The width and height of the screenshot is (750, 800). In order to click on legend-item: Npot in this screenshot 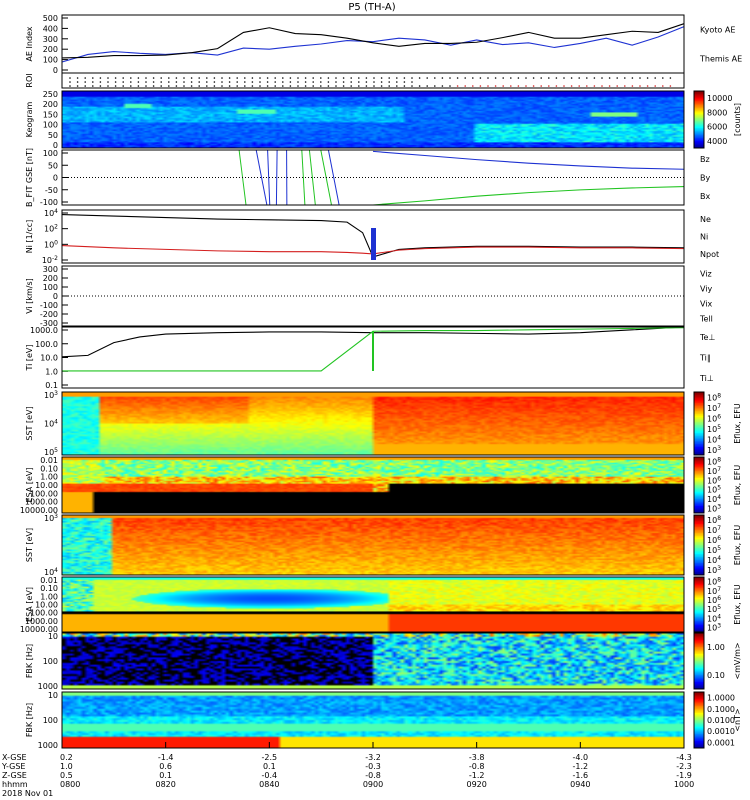, I will do `click(709, 254)`.